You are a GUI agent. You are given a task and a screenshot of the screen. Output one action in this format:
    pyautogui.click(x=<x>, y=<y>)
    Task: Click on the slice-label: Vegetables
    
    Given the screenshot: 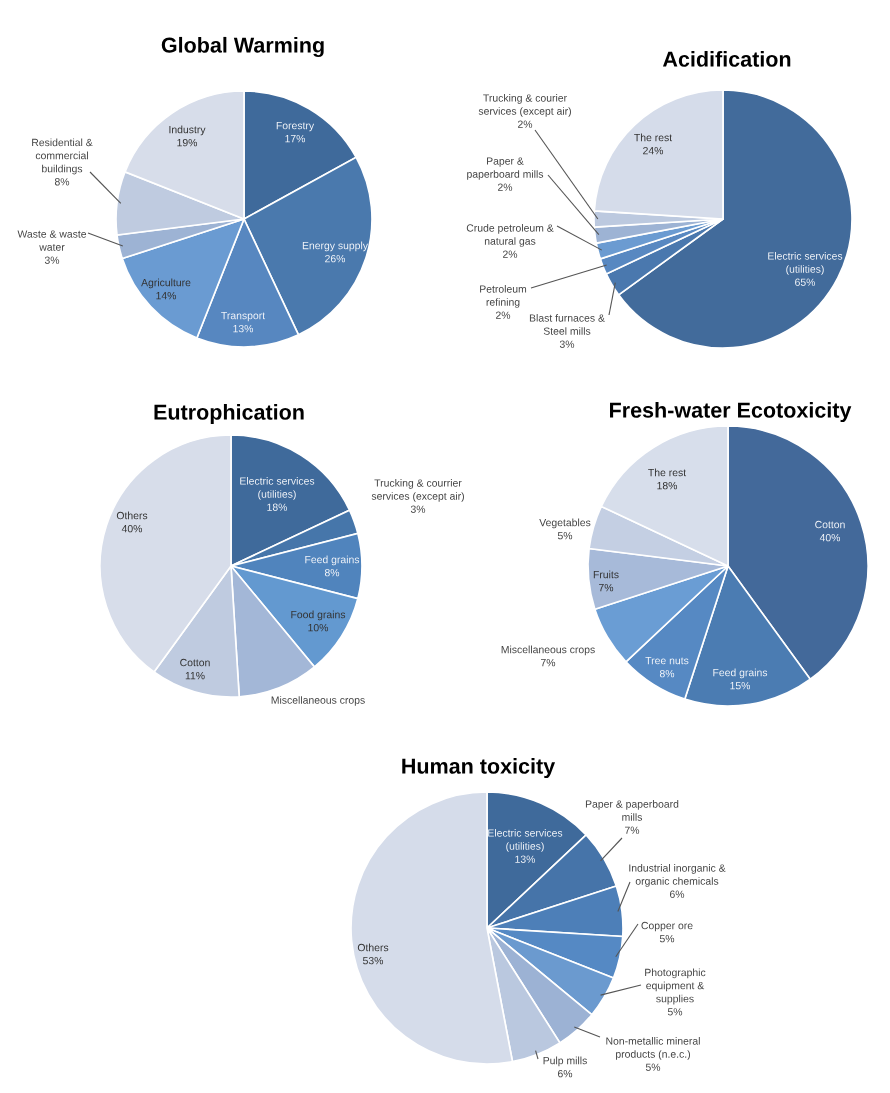 What is the action you would take?
    pyautogui.click(x=565, y=523)
    